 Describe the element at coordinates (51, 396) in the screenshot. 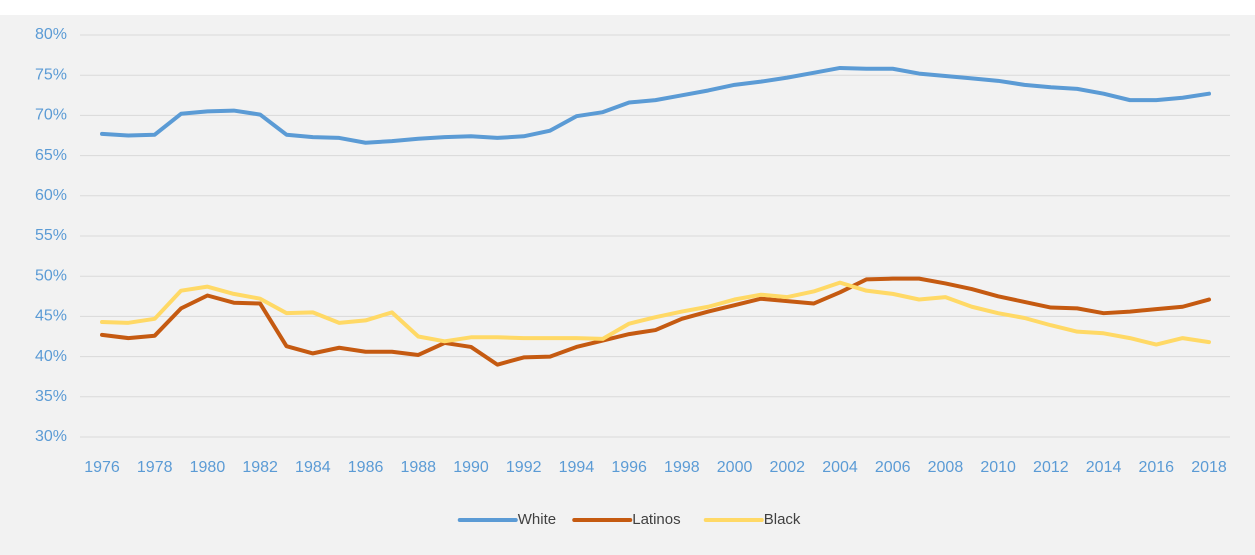

I see `y-tick-label: 35%` at that location.